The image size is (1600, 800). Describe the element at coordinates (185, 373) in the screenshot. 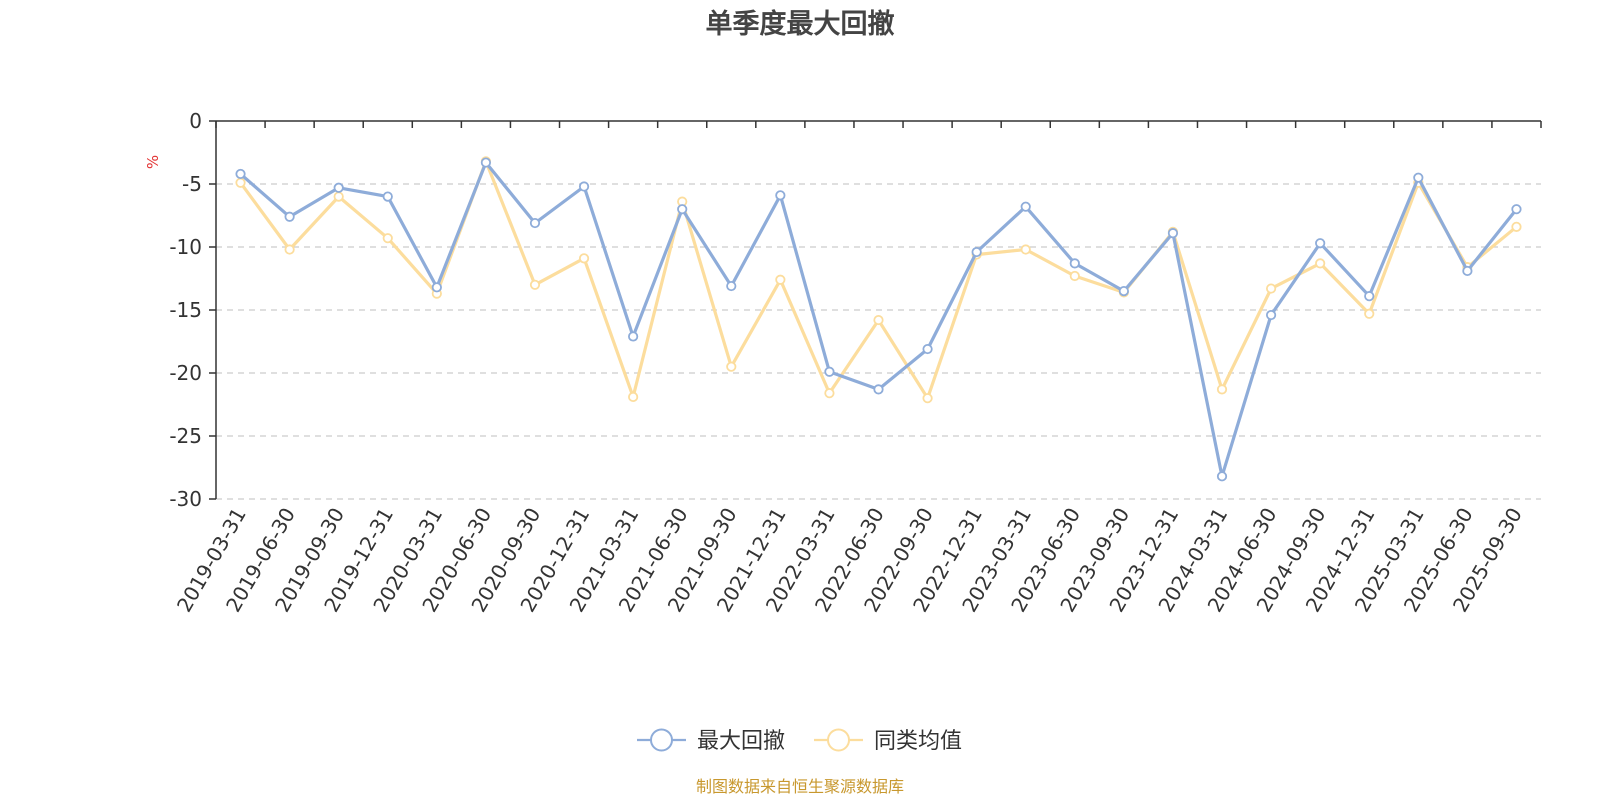

I see `y-tick-label-4: -20` at that location.